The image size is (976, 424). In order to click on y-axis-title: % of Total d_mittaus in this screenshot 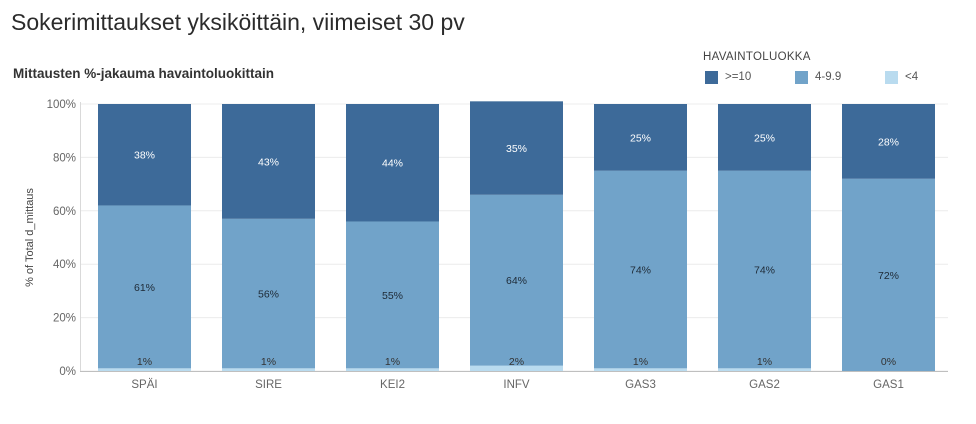, I will do `click(30, 237)`.